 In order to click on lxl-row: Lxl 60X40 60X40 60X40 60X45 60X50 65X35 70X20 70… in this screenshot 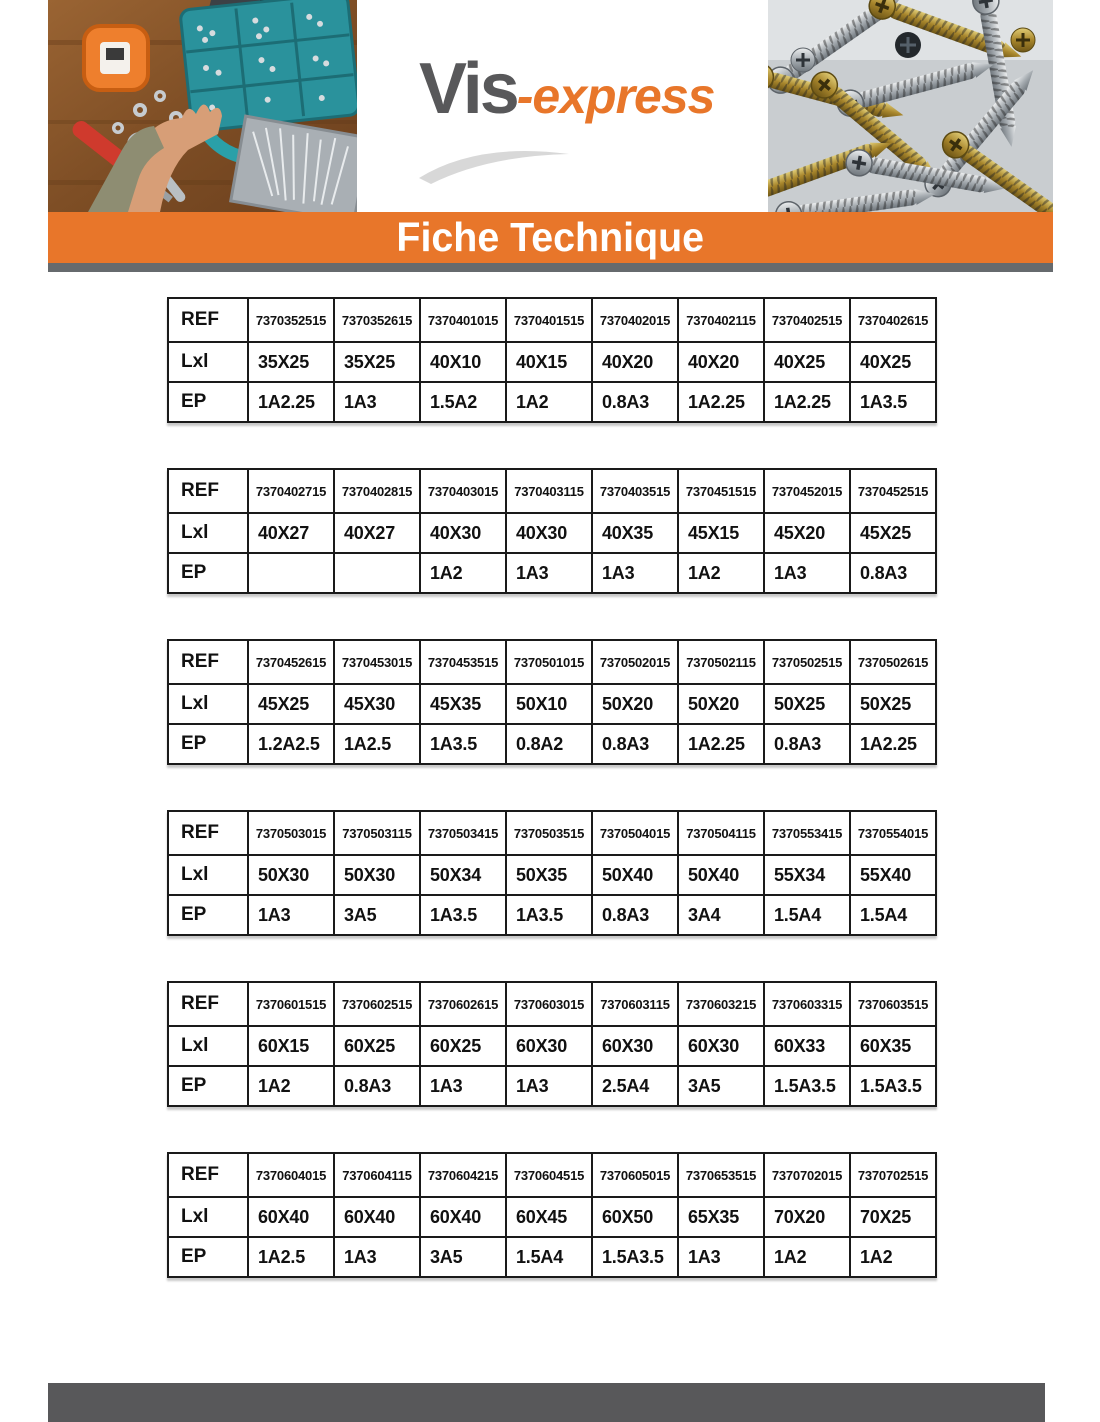, I will do `click(552, 1217)`.